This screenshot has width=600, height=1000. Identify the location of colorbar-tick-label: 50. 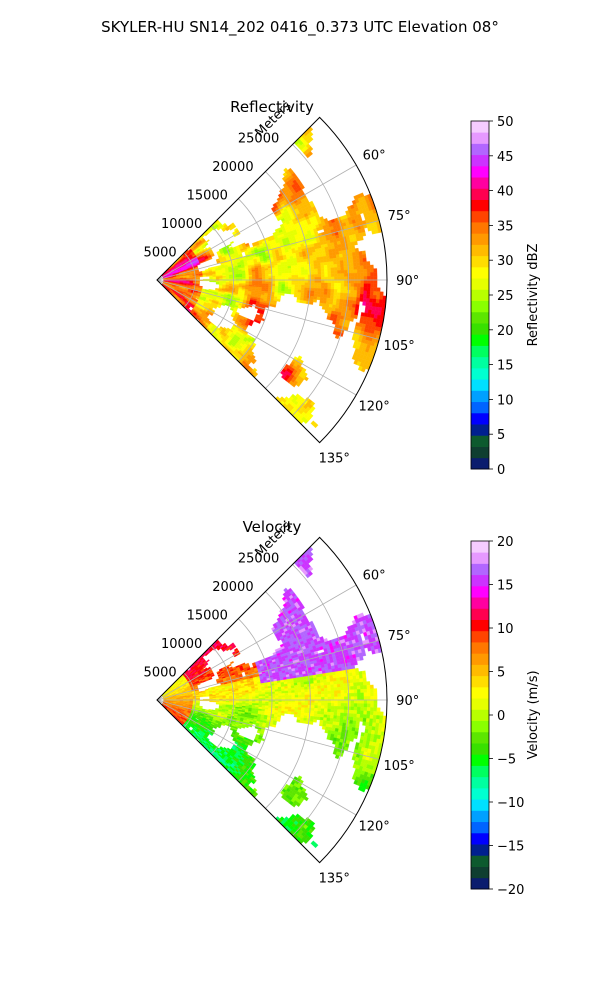
(505, 122).